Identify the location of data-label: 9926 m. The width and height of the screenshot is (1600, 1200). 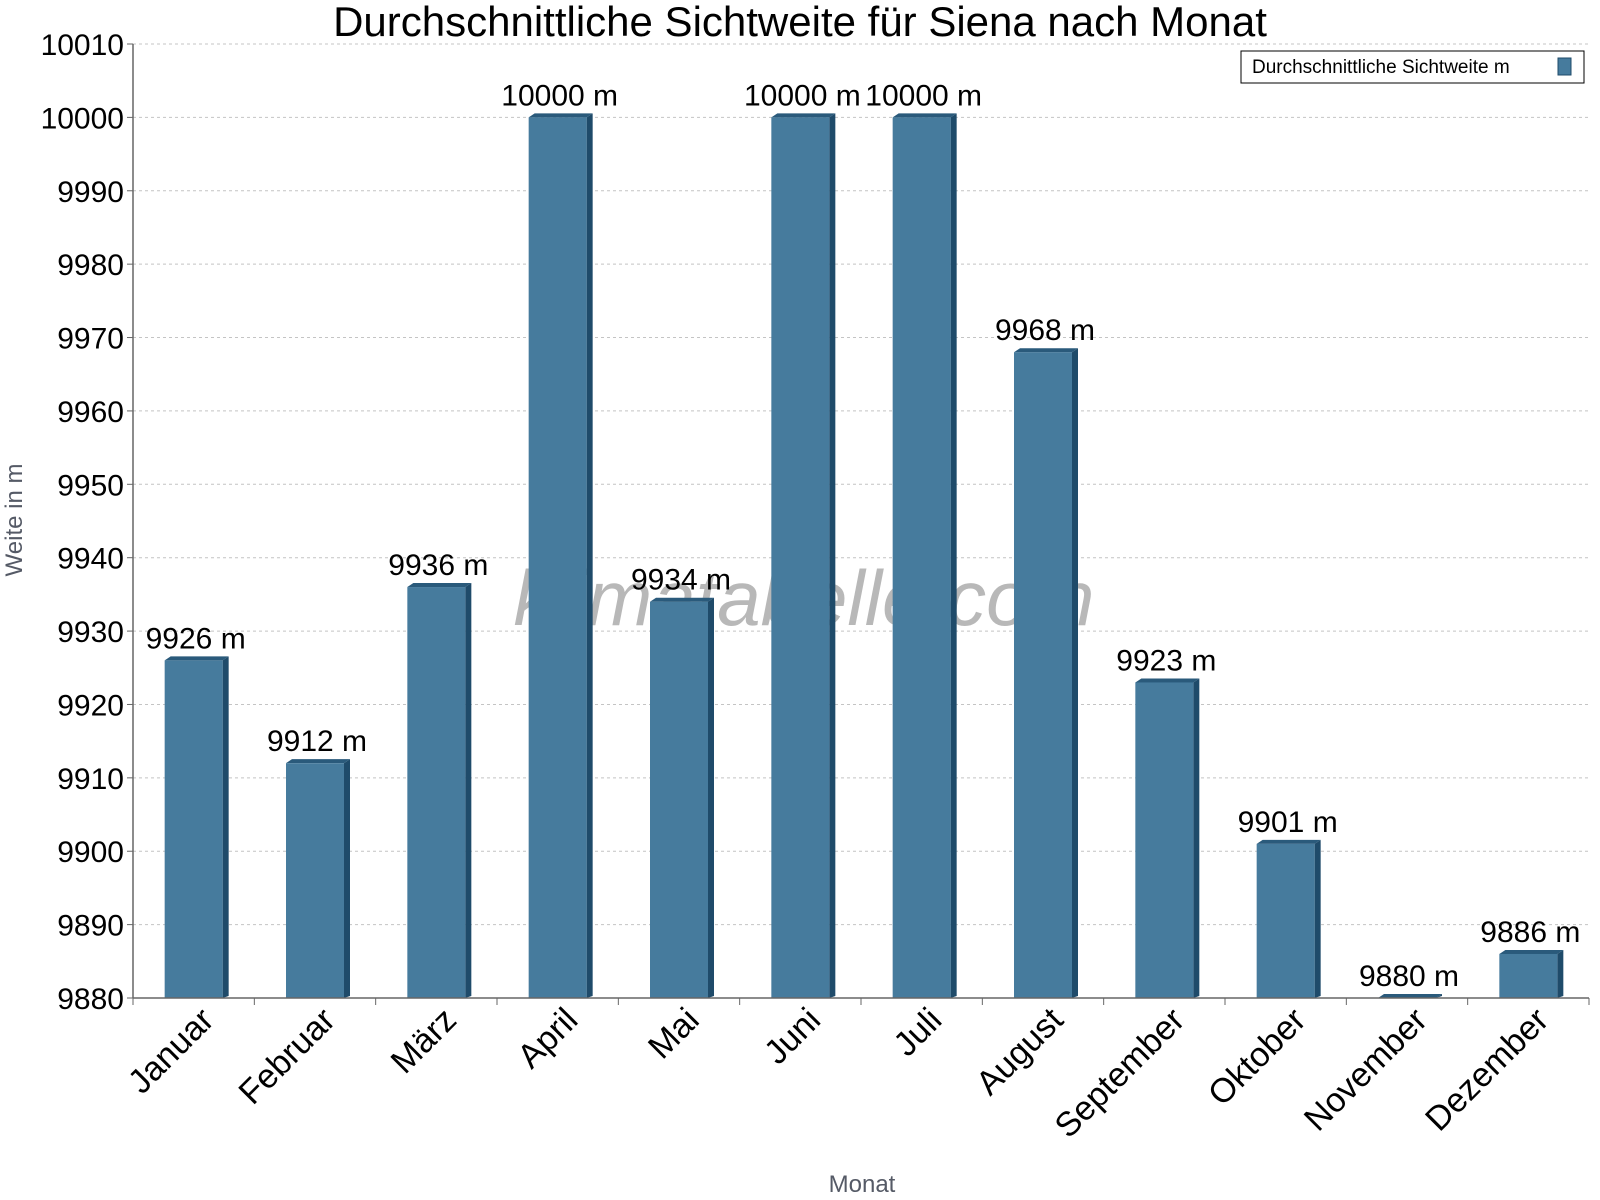
(196, 638).